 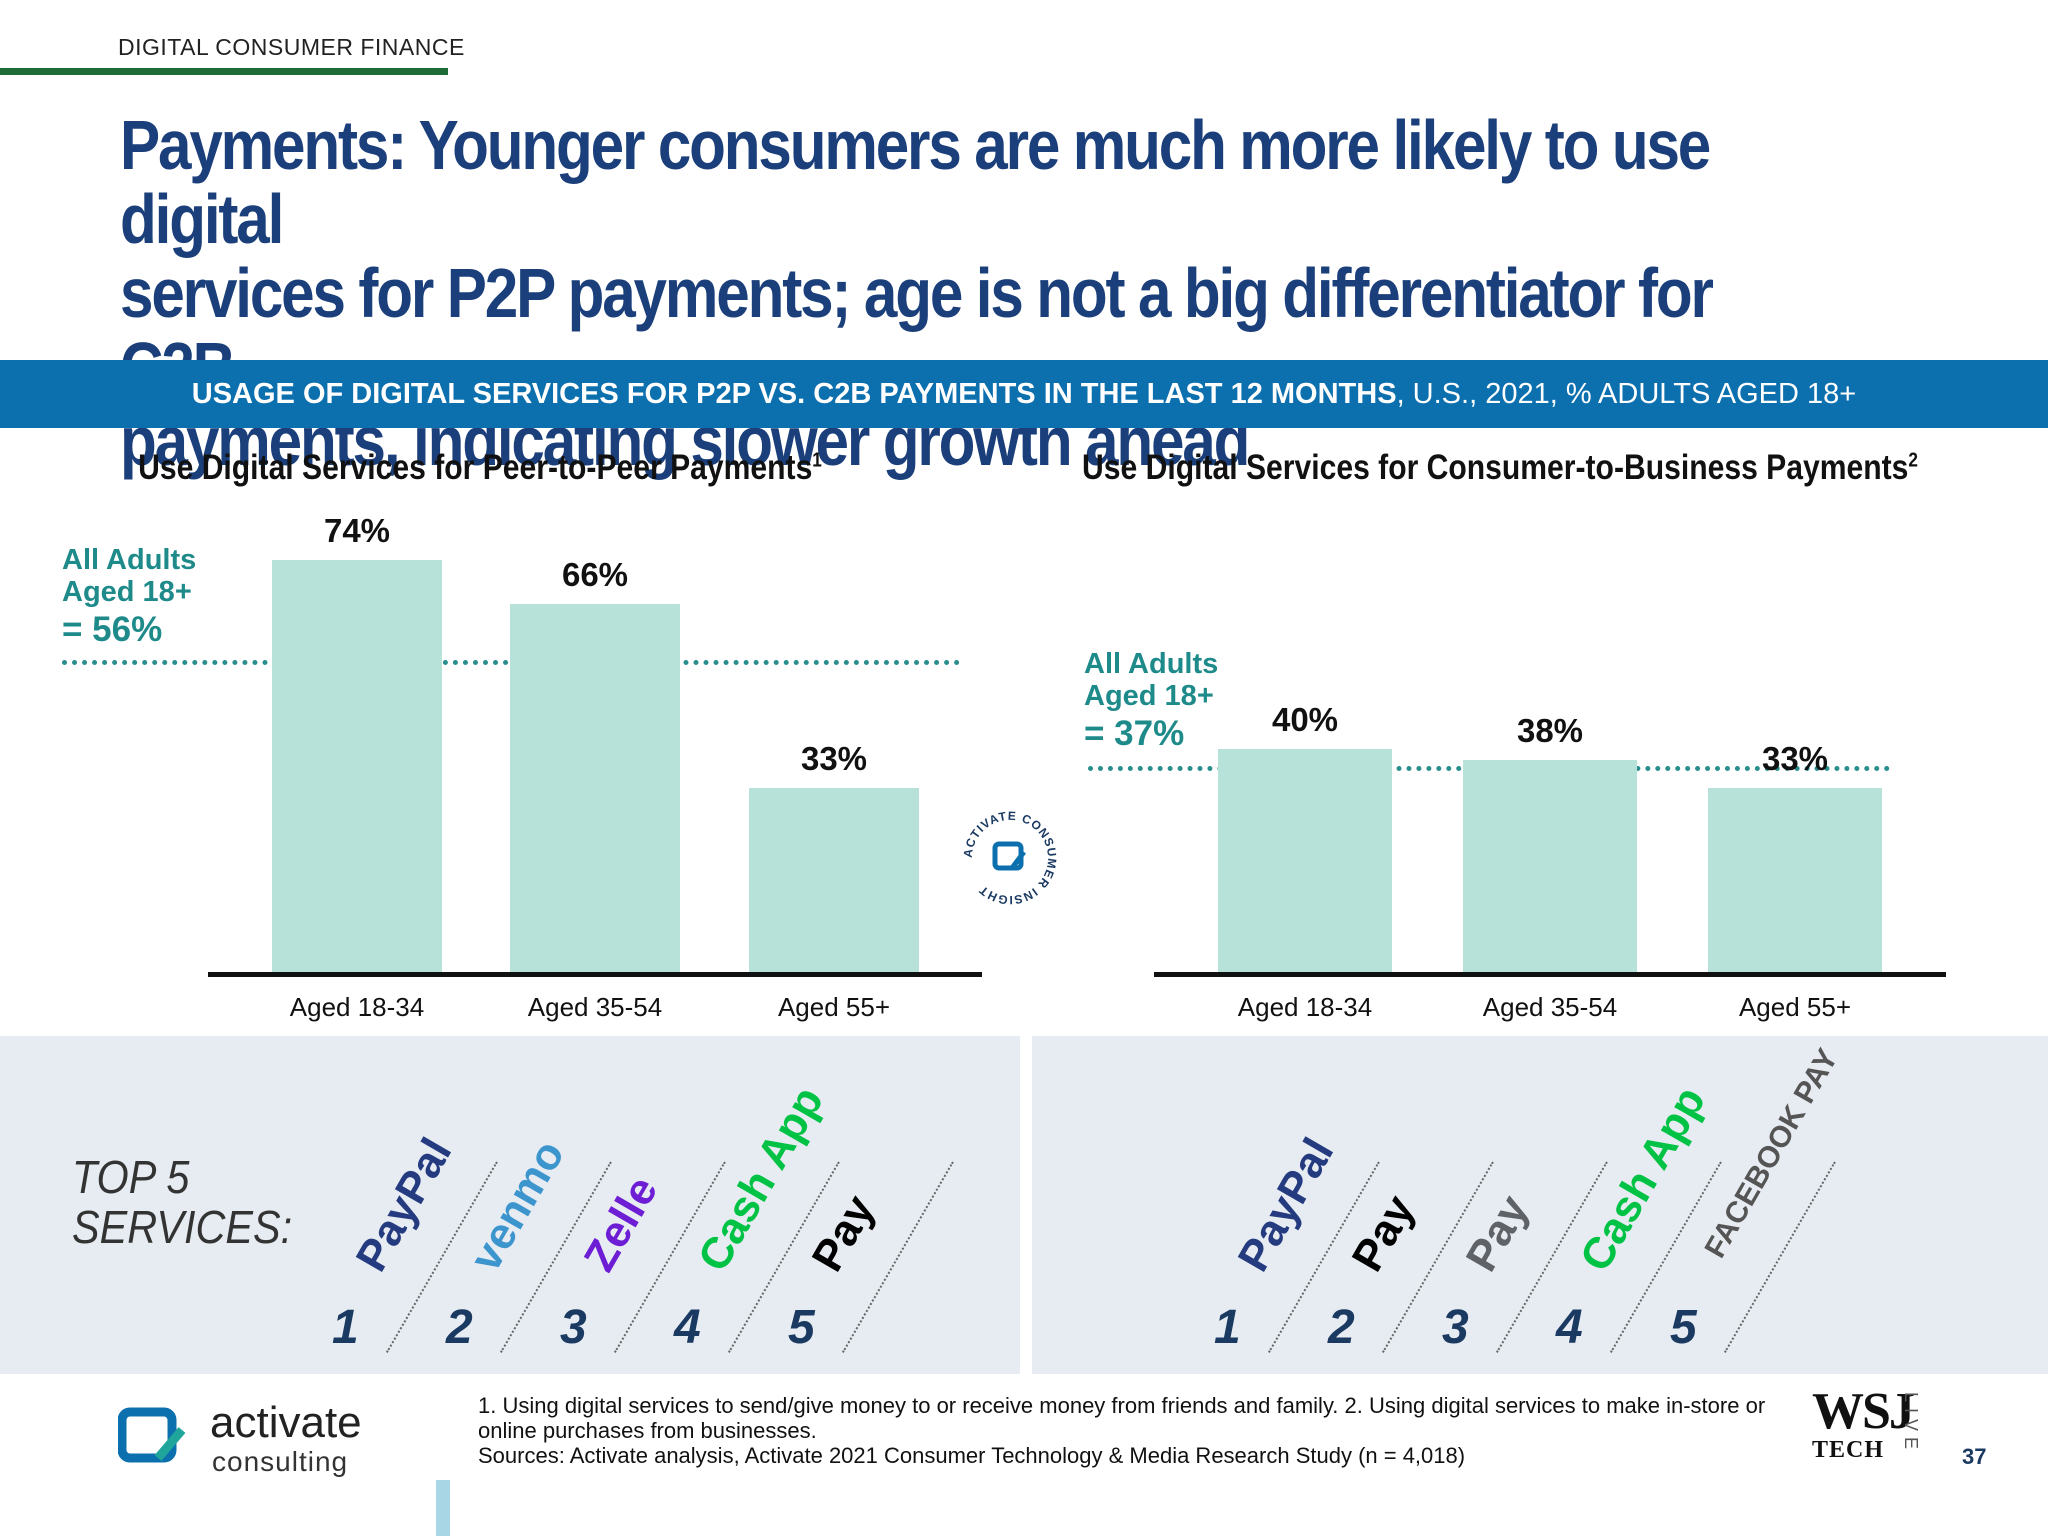 What do you see at coordinates (182, 1227) in the screenshot?
I see `top5-label-line-2: SERVICES:` at bounding box center [182, 1227].